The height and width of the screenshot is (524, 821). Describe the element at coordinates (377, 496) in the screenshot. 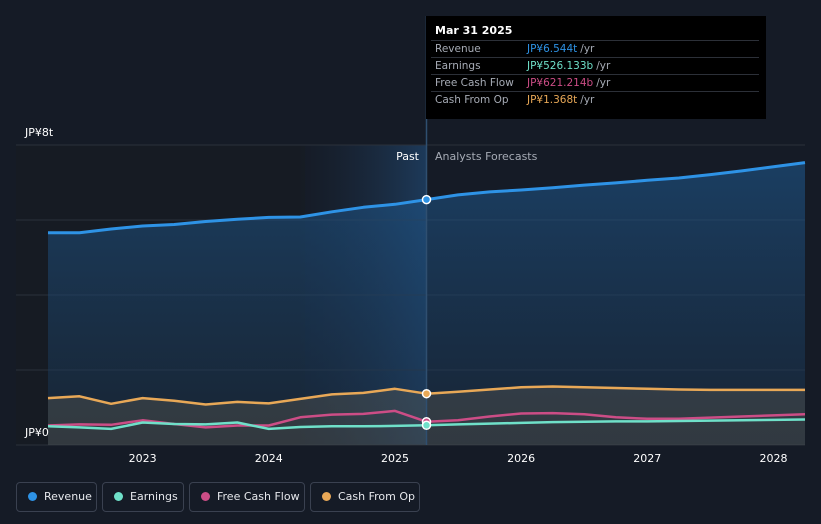

I see `legend-label: Cash From Op` at that location.